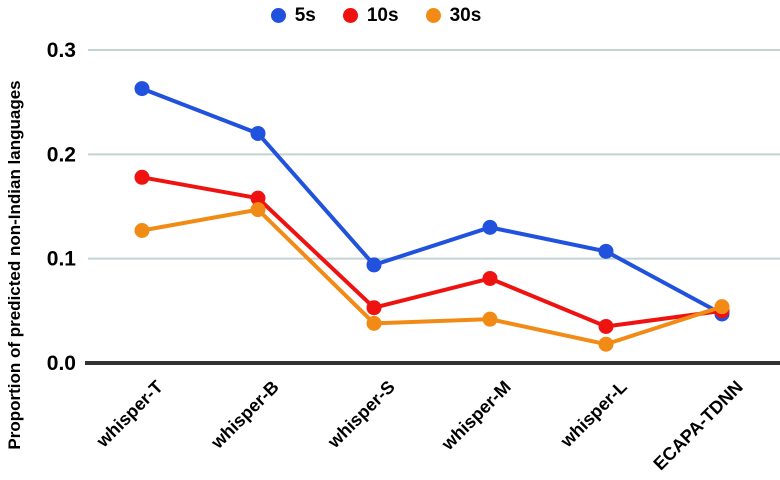 Image resolution: width=780 pixels, height=480 pixels. Describe the element at coordinates (61, 363) in the screenshot. I see `y-tick-label: 0.0` at that location.